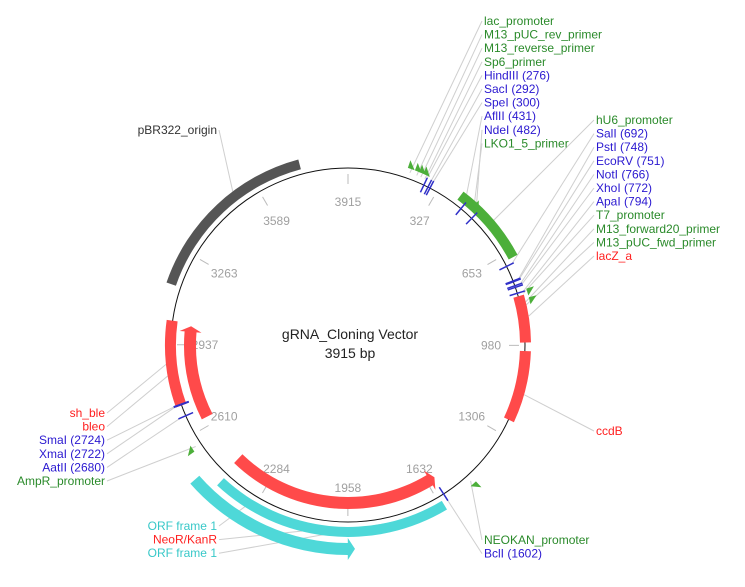  What do you see at coordinates (276, 469) in the screenshot?
I see `tick-label: 2284` at bounding box center [276, 469].